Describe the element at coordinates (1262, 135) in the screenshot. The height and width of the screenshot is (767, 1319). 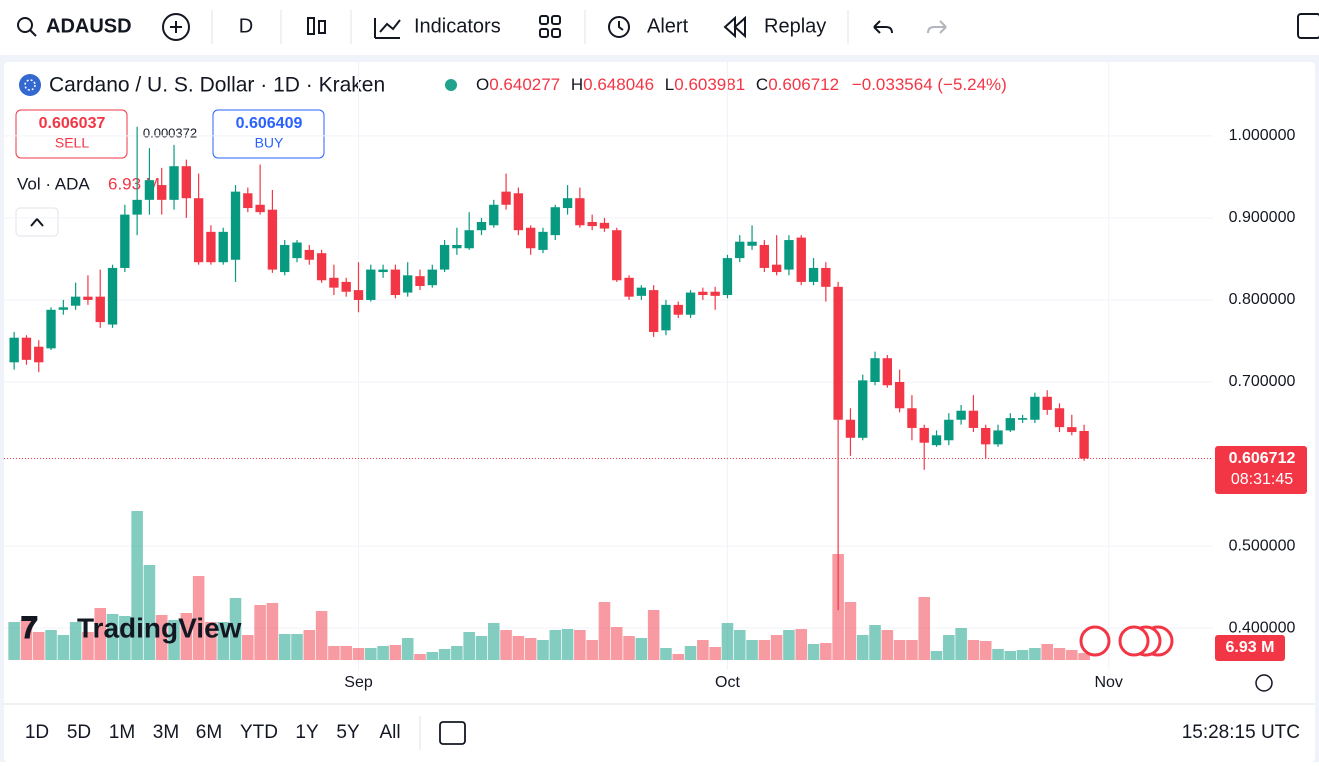
I see `y-tick-label: 1.000000` at that location.